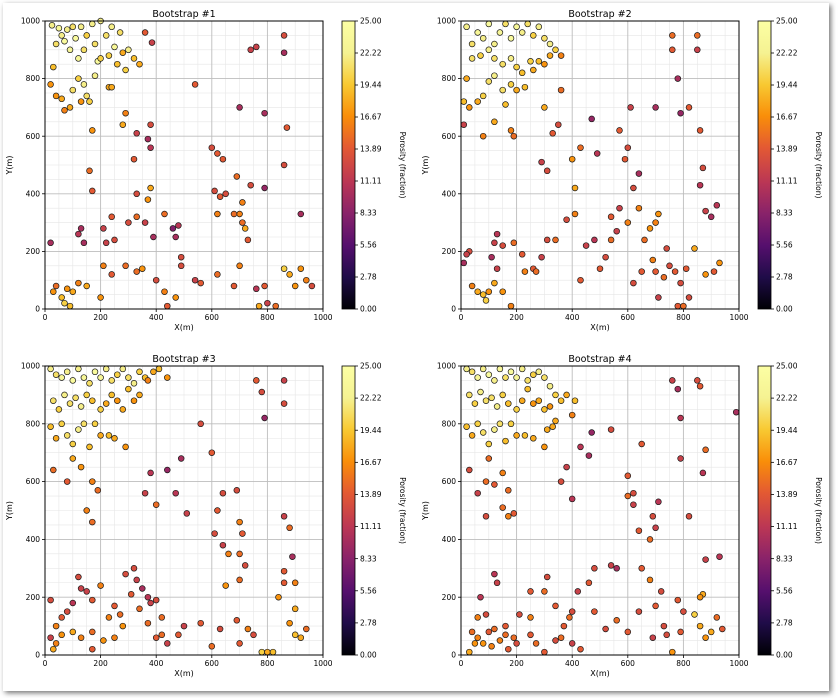 The height and width of the screenshot is (698, 838). Describe the element at coordinates (599, 359) in the screenshot. I see `panel-title: Bootstrap #4` at that location.